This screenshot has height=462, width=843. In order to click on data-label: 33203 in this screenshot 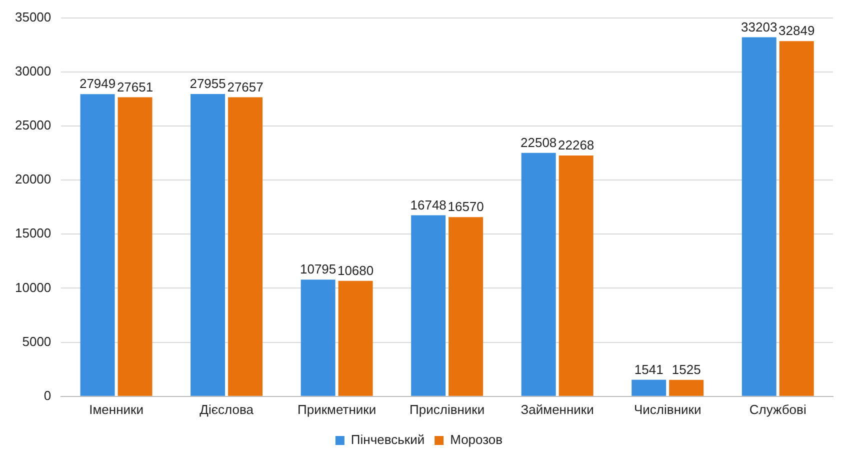, I will do `click(759, 26)`.